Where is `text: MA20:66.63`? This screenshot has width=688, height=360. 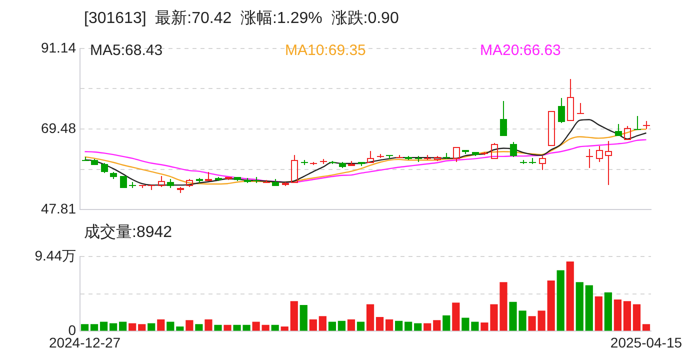
text: MA20:66.63 is located at coordinates (520, 50).